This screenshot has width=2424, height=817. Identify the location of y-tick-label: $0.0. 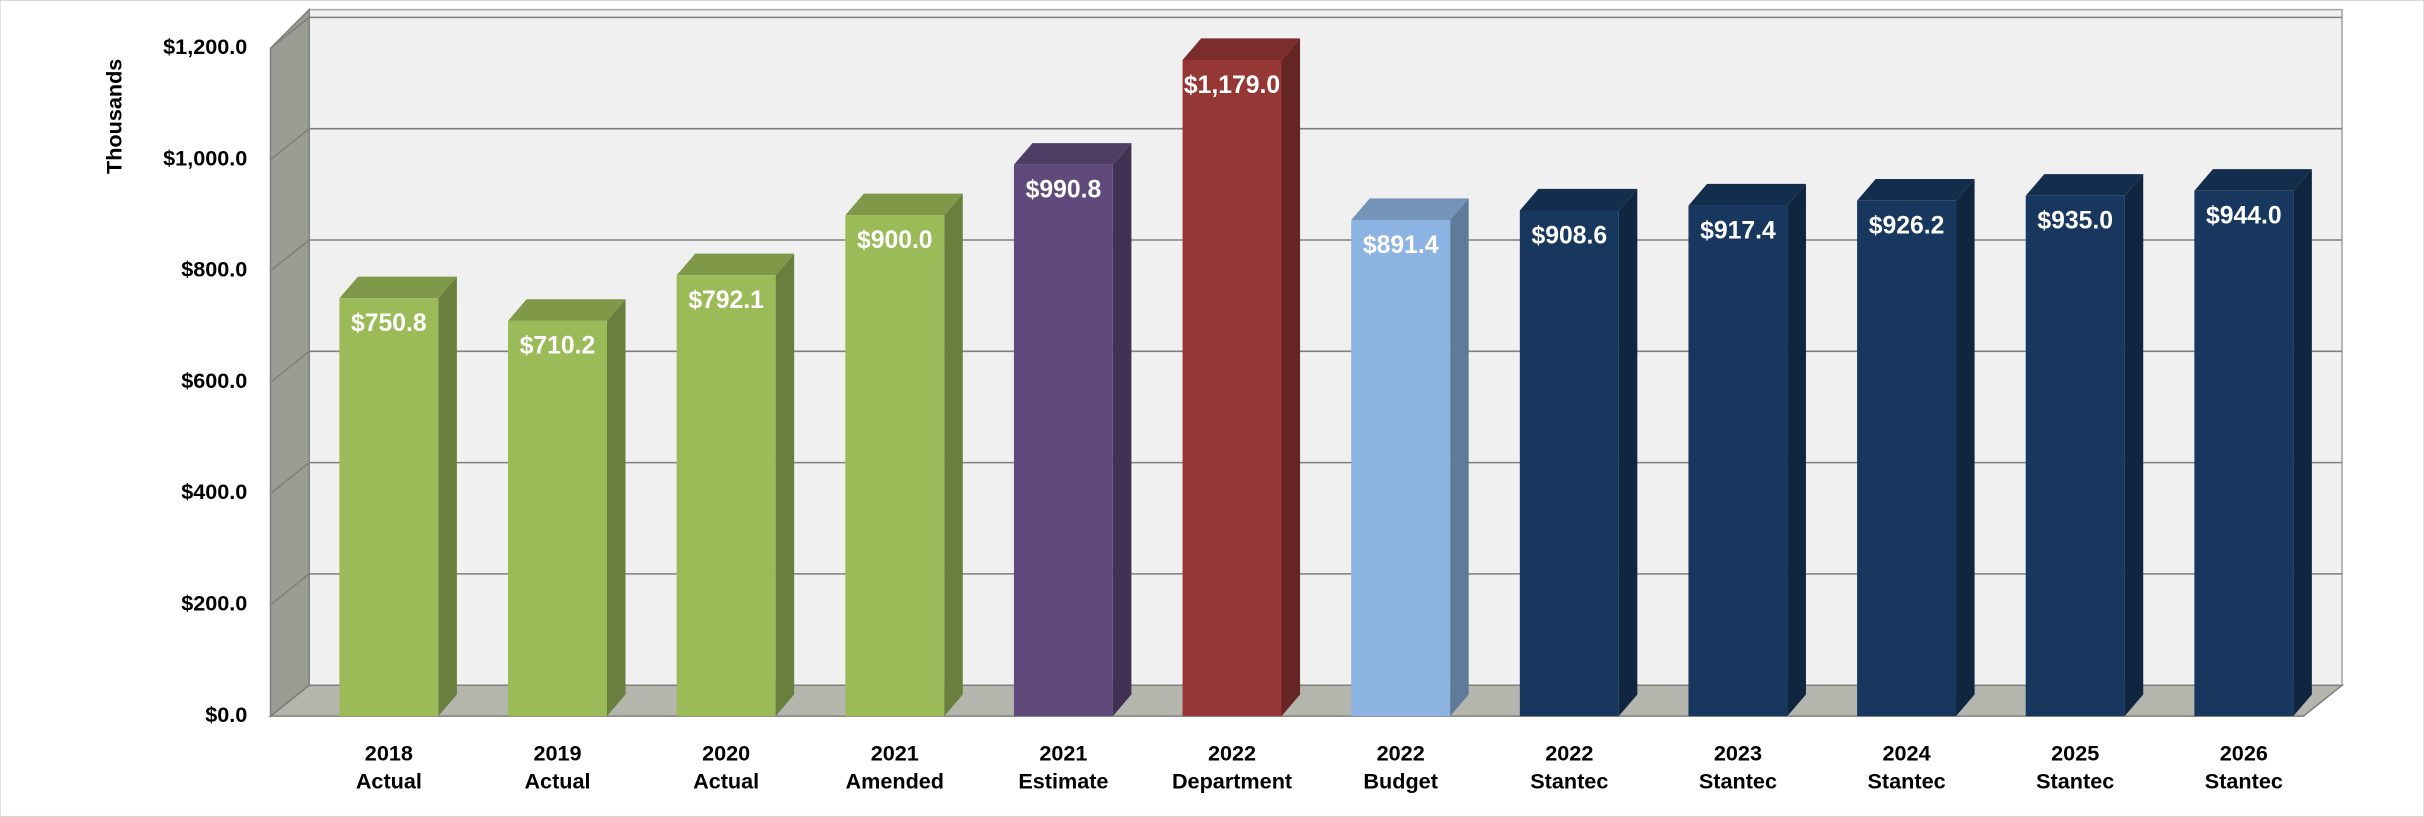
(226, 714).